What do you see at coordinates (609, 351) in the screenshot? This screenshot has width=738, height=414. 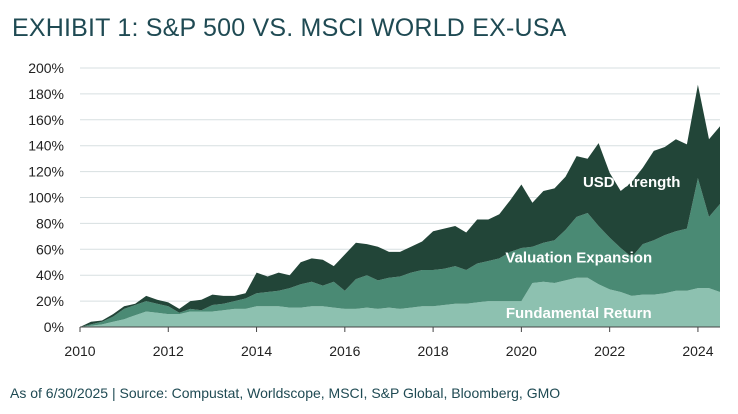 I see `x-tick-label: 2022` at bounding box center [609, 351].